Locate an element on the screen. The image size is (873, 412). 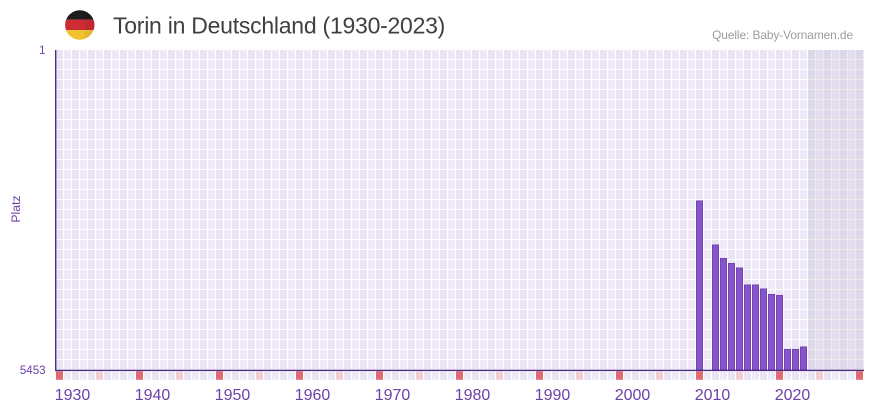
svg-text: Platz is located at coordinates (16, 208).